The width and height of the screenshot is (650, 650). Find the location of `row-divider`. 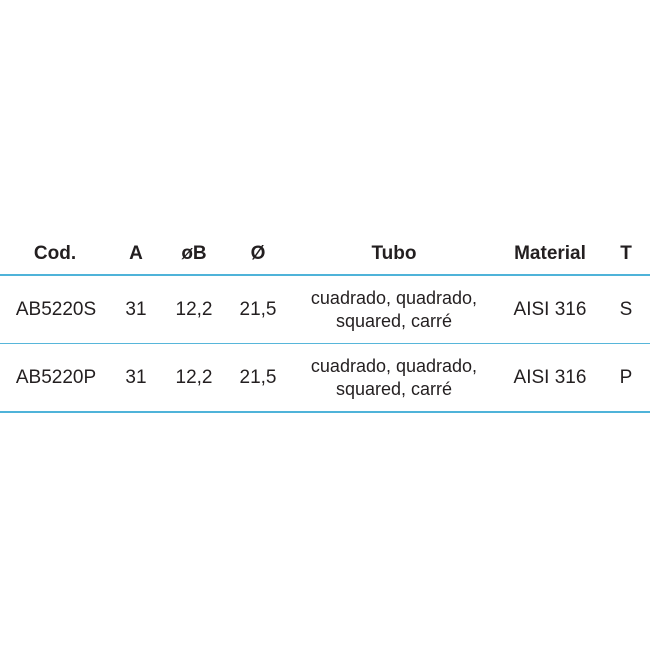

row-divider is located at coordinates (325, 343).